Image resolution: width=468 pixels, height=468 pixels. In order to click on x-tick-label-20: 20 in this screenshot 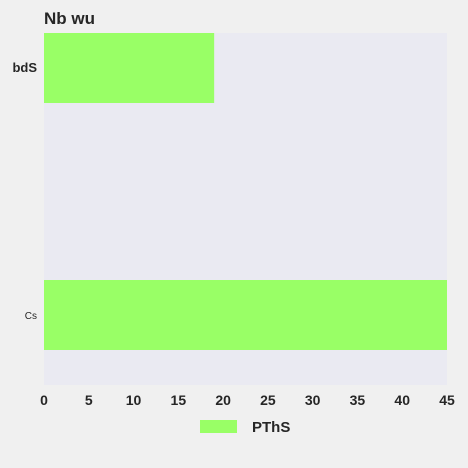, I will do `click(223, 400)`.